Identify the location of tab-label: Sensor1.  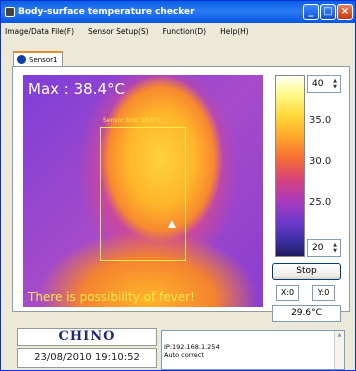
(43, 59).